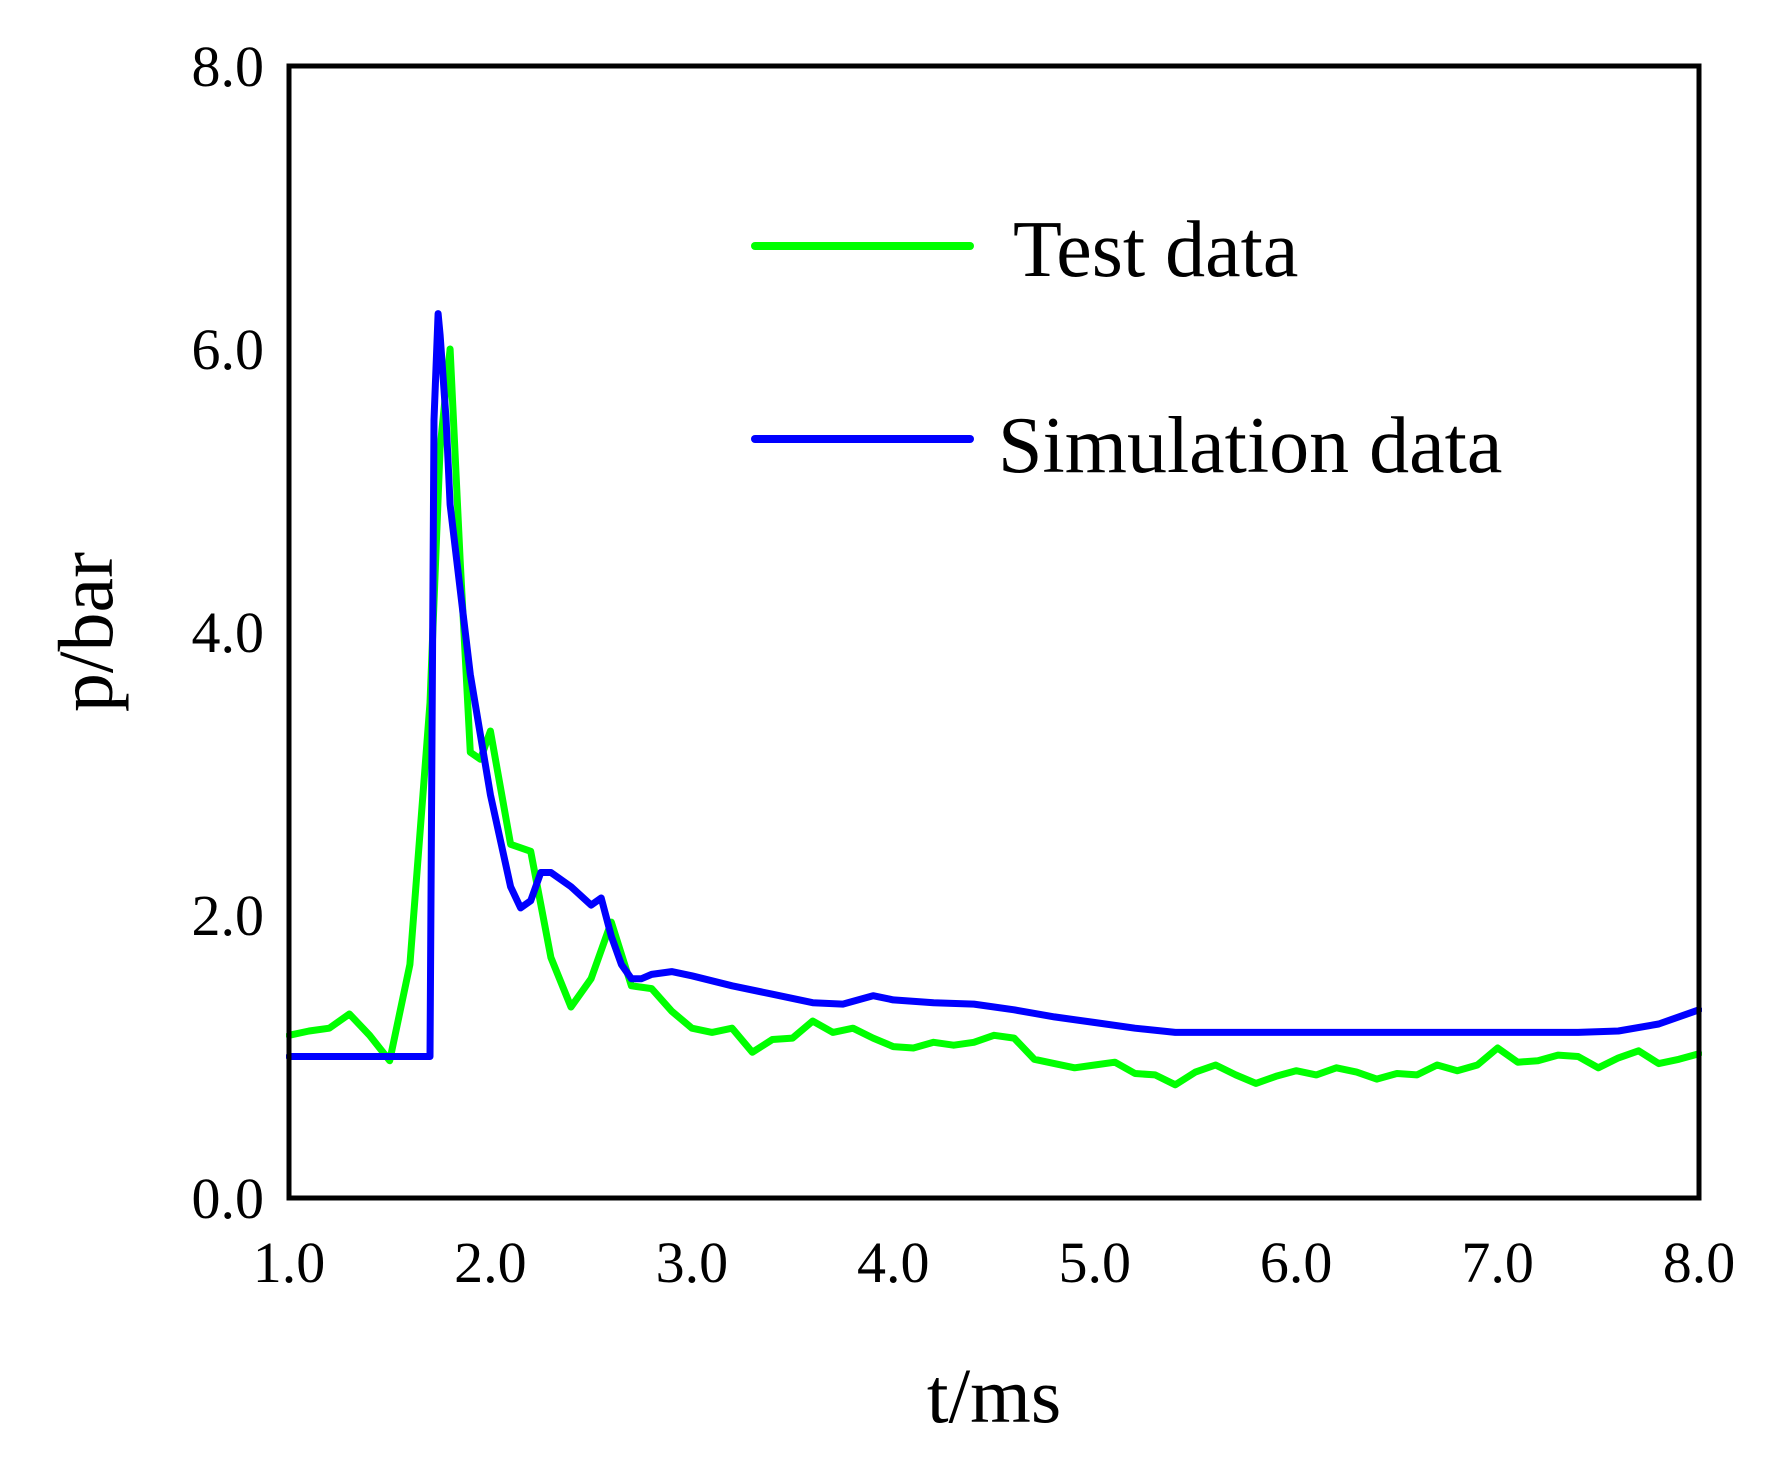 The height and width of the screenshot is (1457, 1770). I want to click on y-tick-label: 0.0, so click(228, 1198).